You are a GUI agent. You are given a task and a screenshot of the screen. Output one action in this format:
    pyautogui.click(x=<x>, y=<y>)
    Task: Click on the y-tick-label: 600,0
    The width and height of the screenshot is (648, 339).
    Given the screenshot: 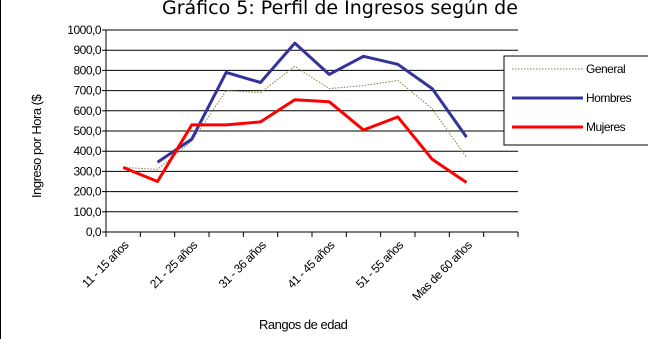 What is the action you would take?
    pyautogui.click(x=87, y=111)
    